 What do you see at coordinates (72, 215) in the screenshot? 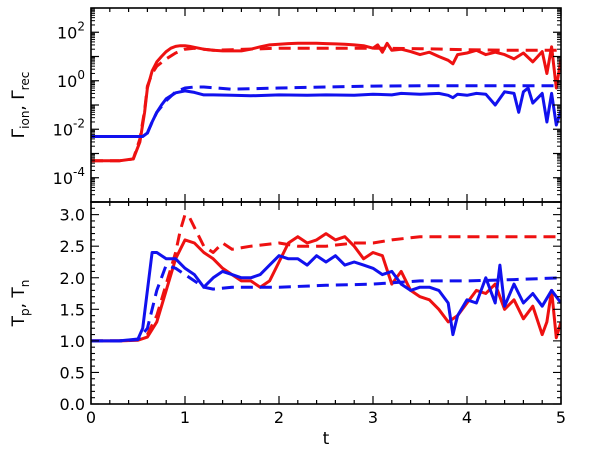
I see `bottom-ytick-label: 3.0` at bounding box center [72, 215].